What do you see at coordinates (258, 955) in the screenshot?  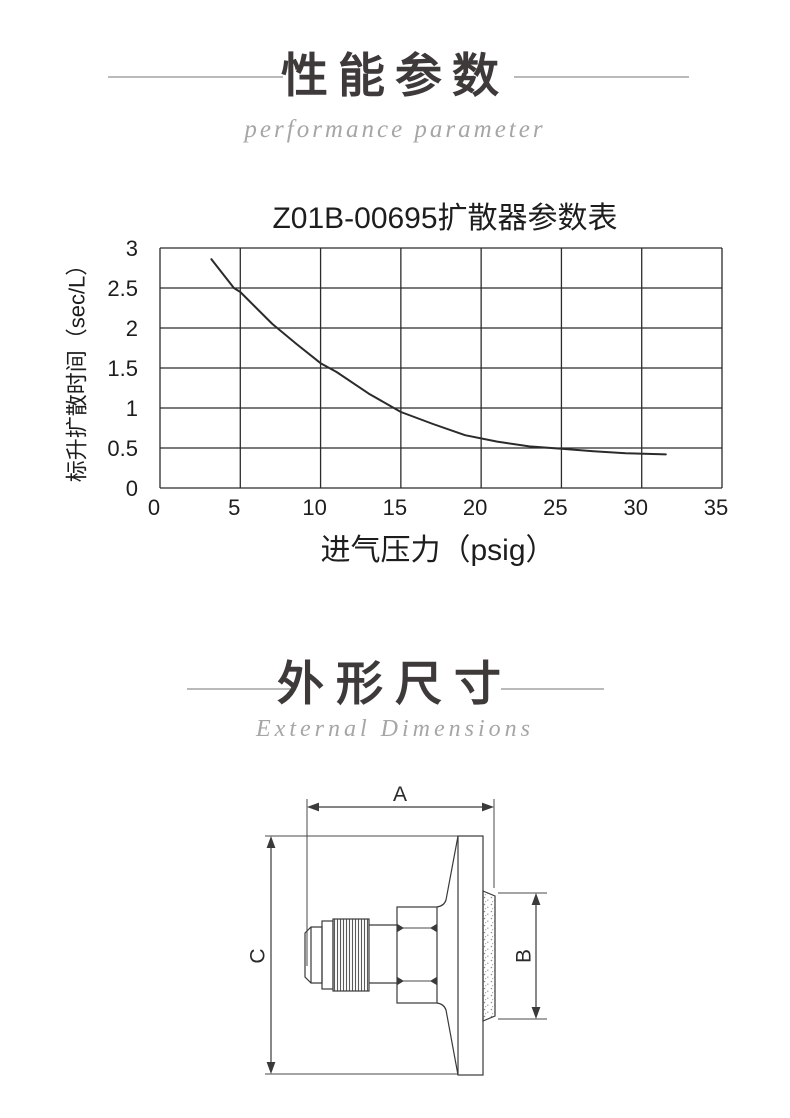 I see `dim-c-label: C` at bounding box center [258, 955].